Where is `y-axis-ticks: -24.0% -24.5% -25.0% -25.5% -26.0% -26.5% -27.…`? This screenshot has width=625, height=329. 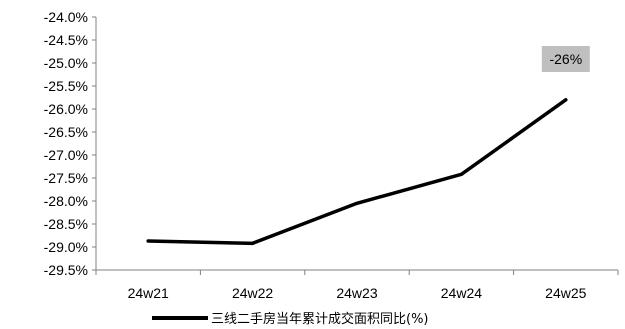 y-axis-ticks: -24.0% -24.5% -25.0% -25.5% -26.0% -26.5% -27.… is located at coordinates (70, 143).